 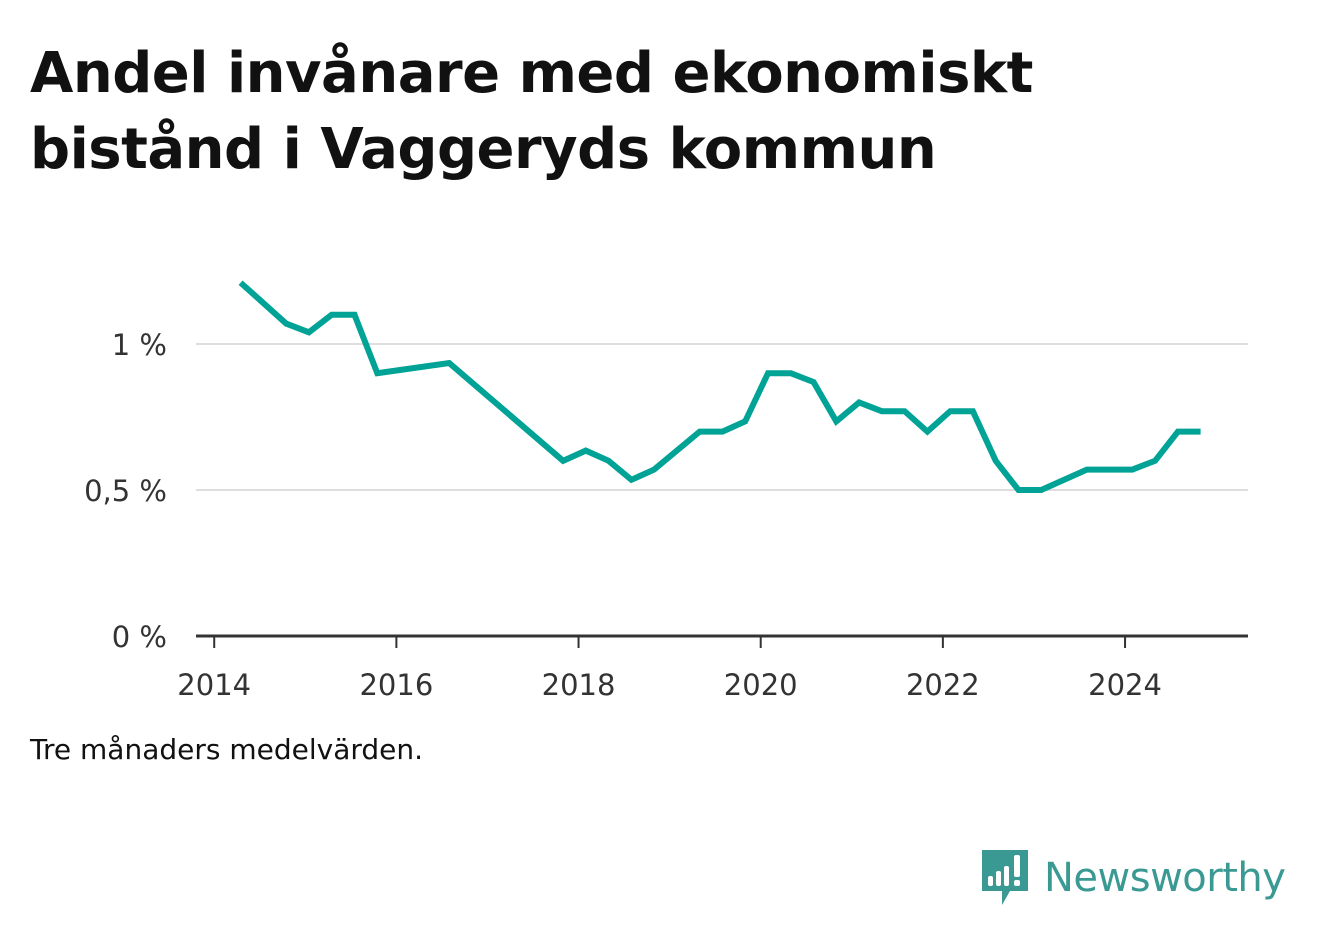 What do you see at coordinates (396, 685) in the screenshot?
I see `x-tick-label: 2016` at bounding box center [396, 685].